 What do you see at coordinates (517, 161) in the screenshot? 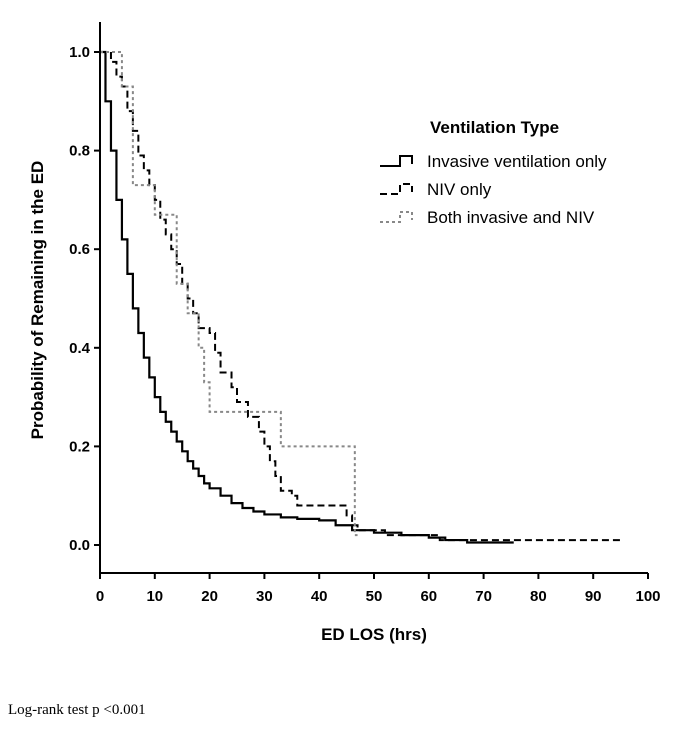
I see `legend-label: Invasive ventilation only` at bounding box center [517, 161].